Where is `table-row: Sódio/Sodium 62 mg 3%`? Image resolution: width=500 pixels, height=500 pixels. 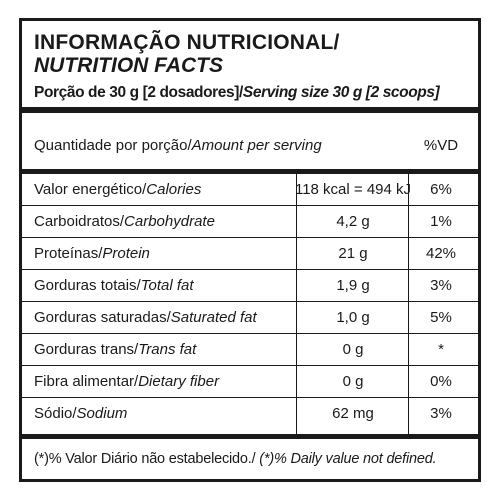 table-row: Sódio/Sodium 62 mg 3% is located at coordinates (250, 413).